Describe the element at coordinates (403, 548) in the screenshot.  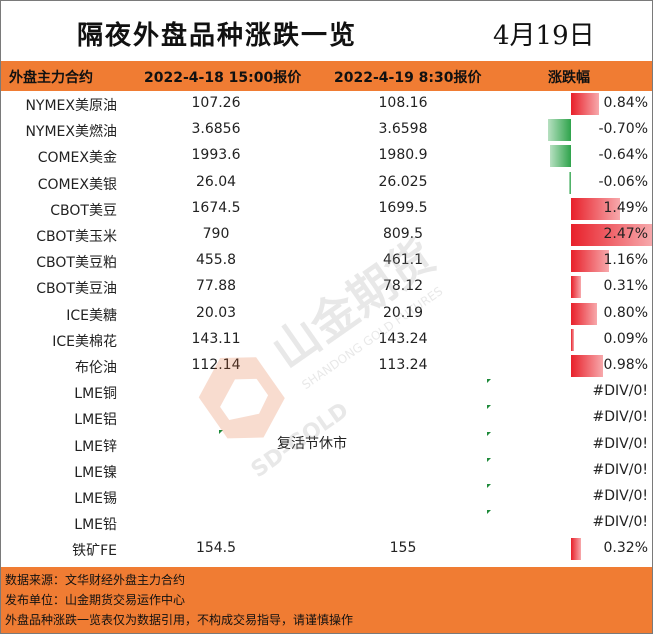
I see `row-price-2: 155` at that location.